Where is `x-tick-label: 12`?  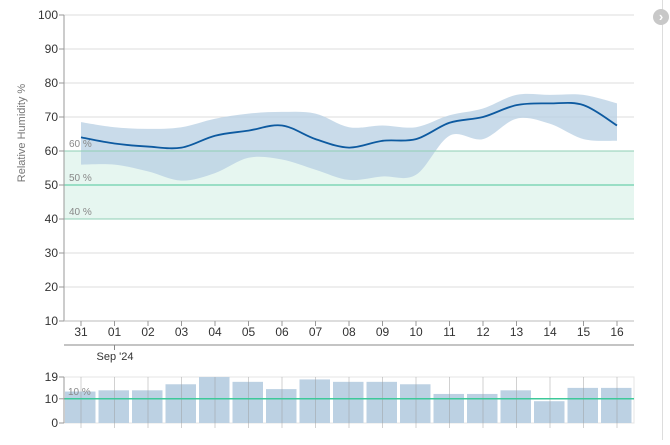
x-tick-label: 12 is located at coordinates (483, 332).